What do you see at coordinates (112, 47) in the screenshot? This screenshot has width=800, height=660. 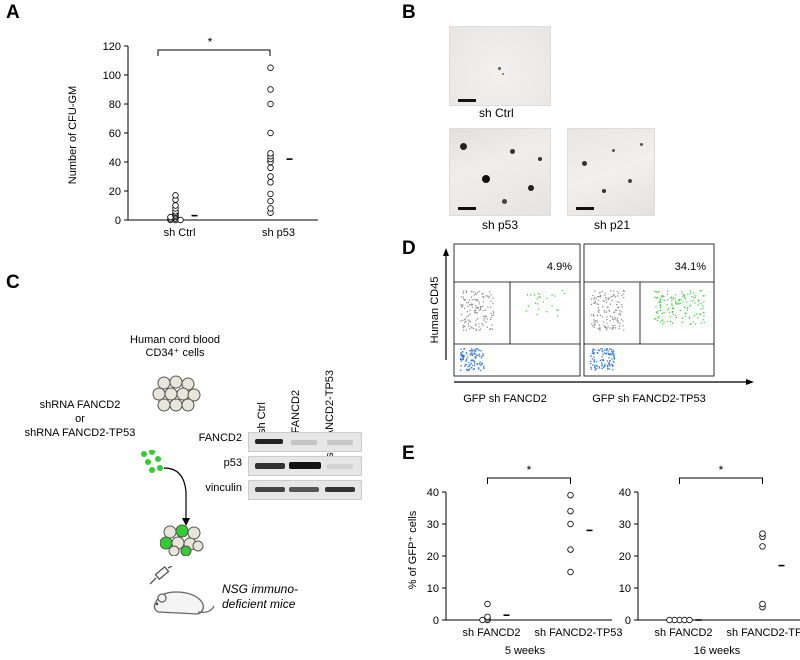 I see `panel-a-y-tick-label: 120` at bounding box center [112, 47].